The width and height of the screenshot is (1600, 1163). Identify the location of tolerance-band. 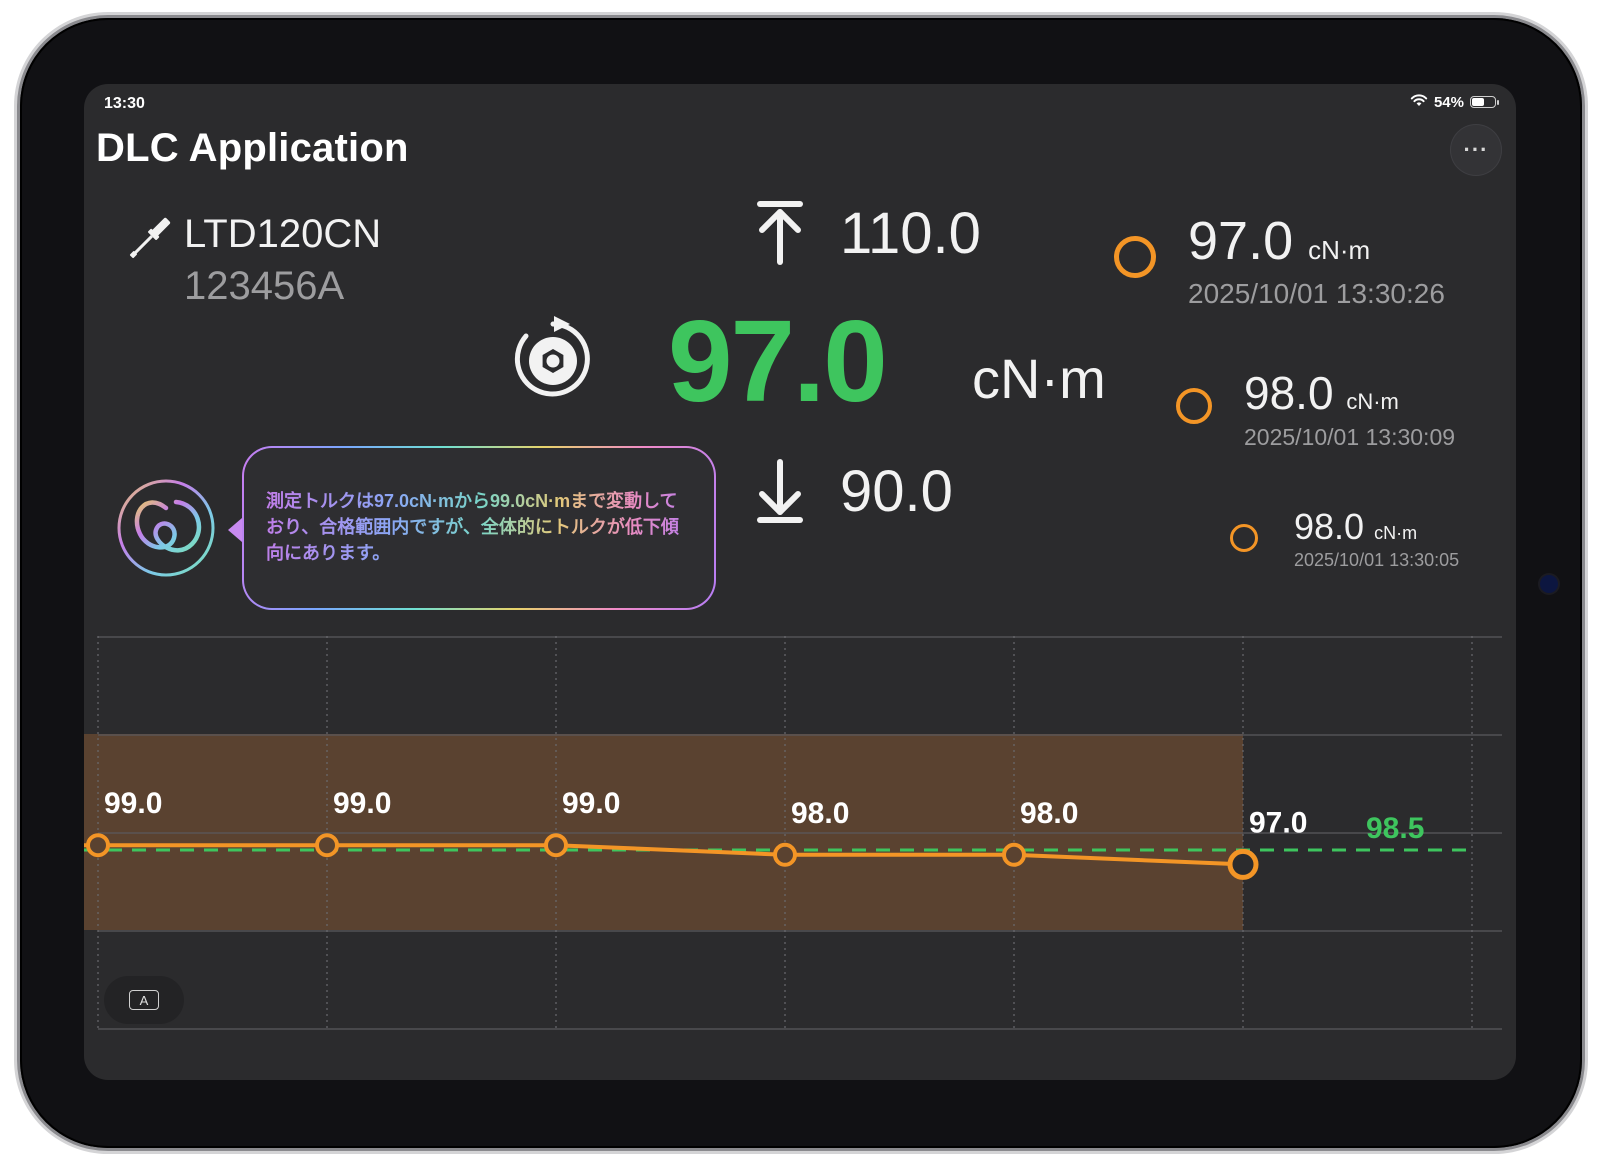
(663, 832).